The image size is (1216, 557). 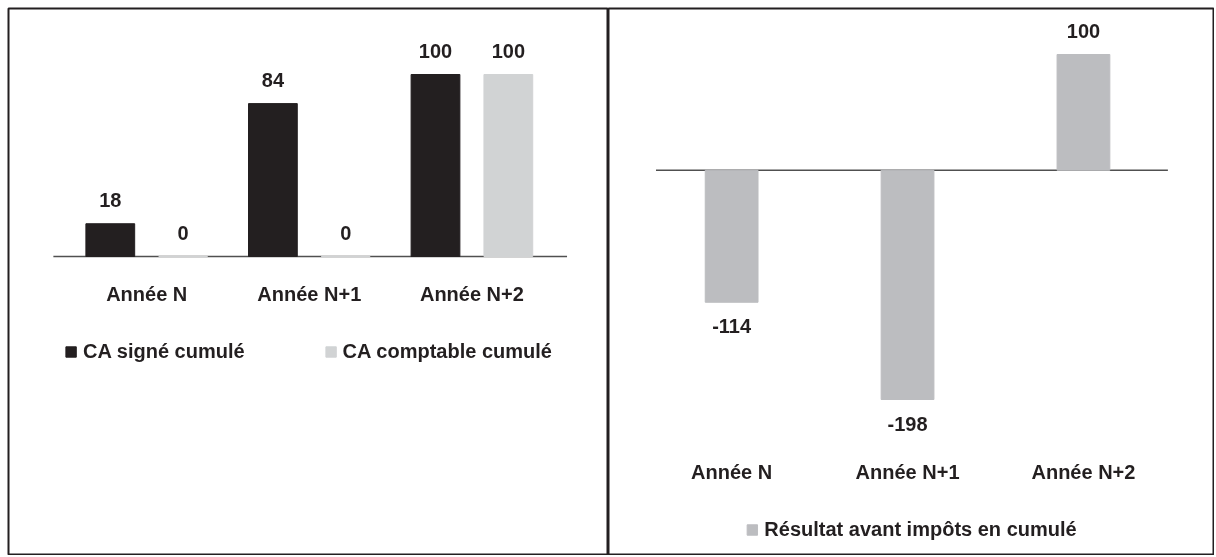 I want to click on data-label: 18, so click(x=110, y=199).